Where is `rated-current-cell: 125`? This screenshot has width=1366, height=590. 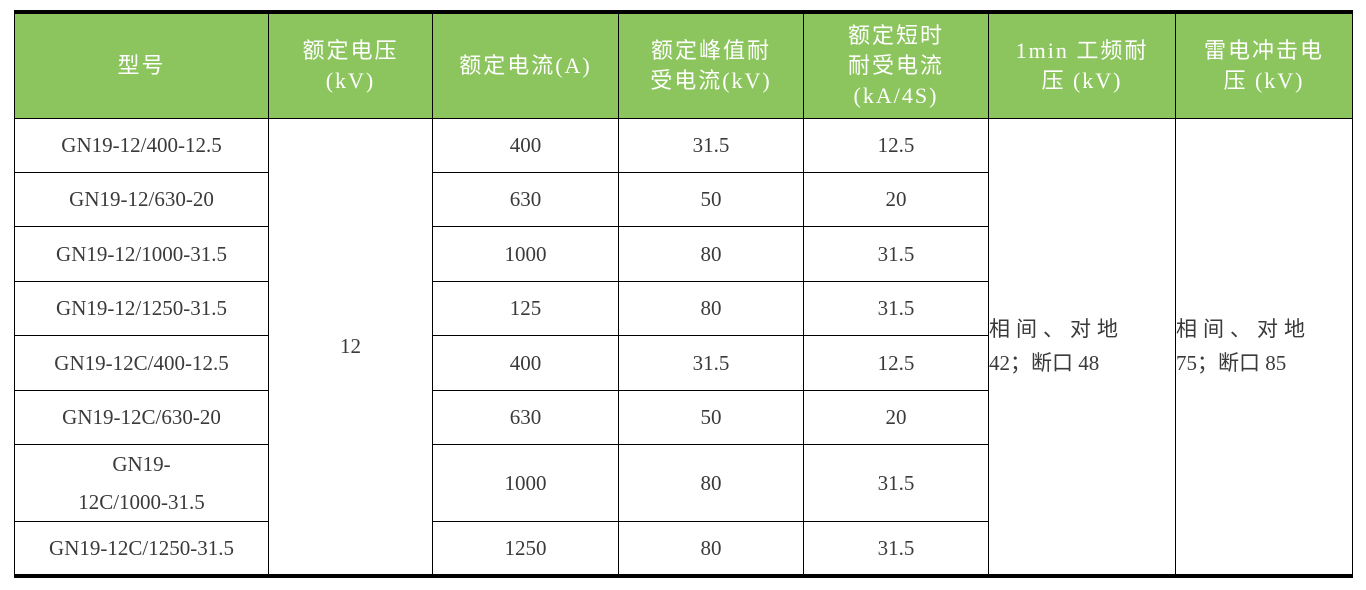 rated-current-cell: 125 is located at coordinates (525, 308).